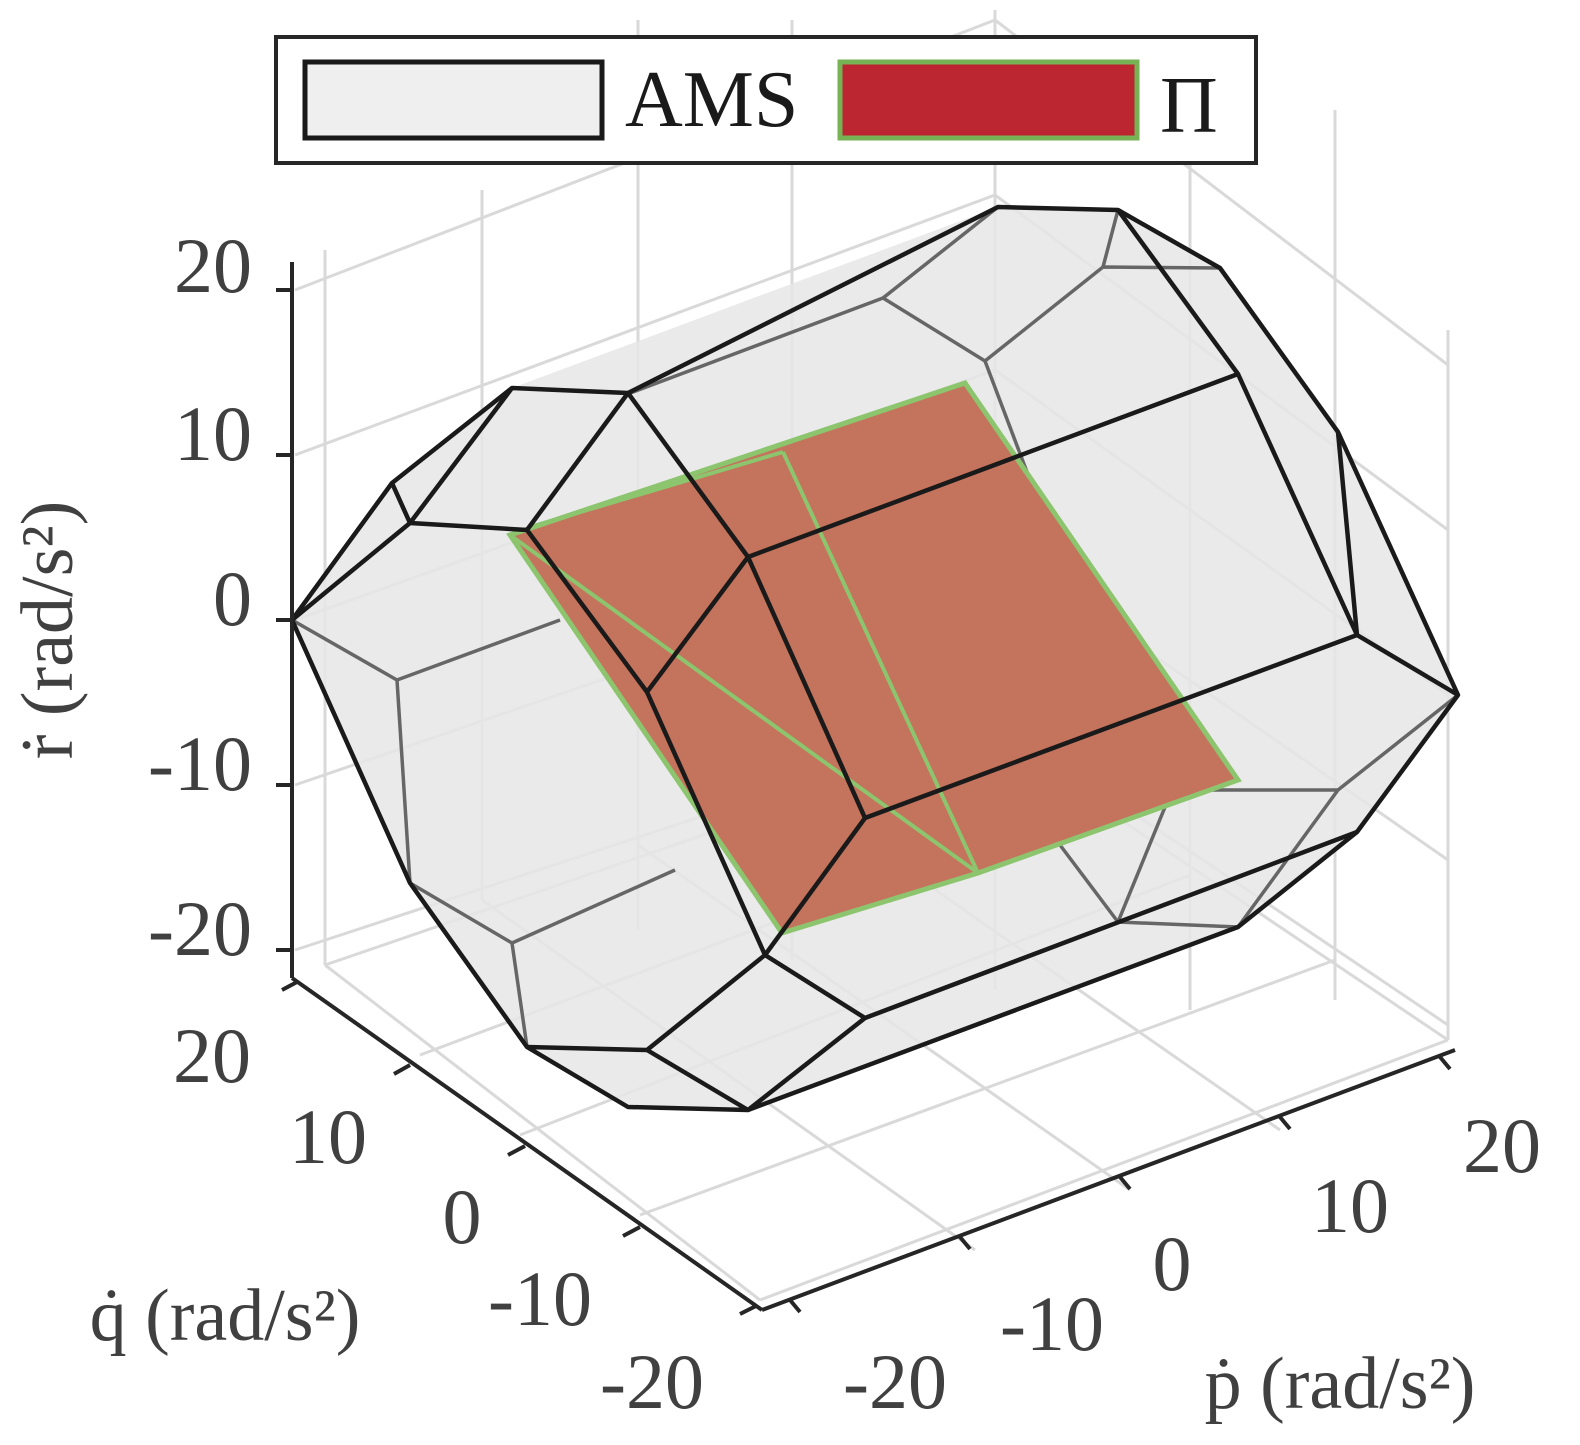  Describe the element at coordinates (225, 1316) in the screenshot. I see `y-axis-label: q̇ (rad/s²)` at that location.